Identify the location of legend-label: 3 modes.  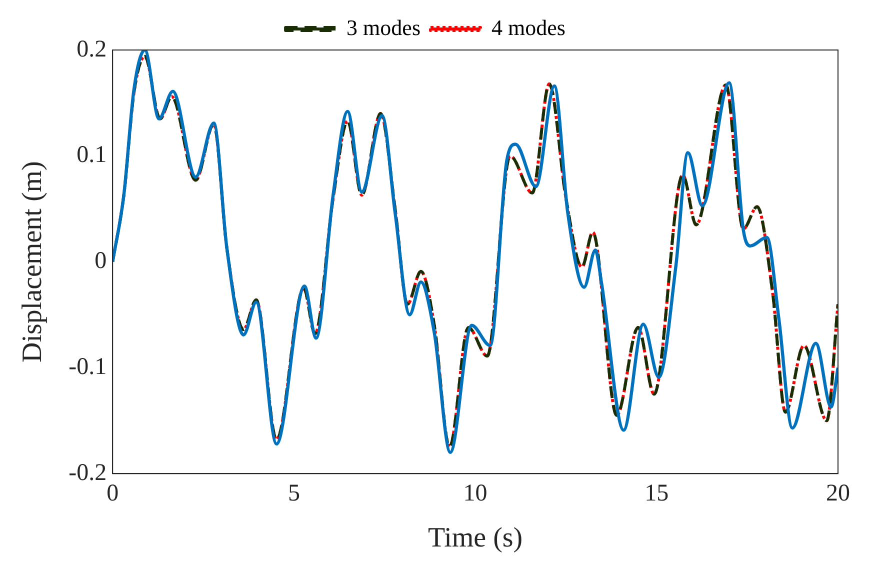
(383, 27).